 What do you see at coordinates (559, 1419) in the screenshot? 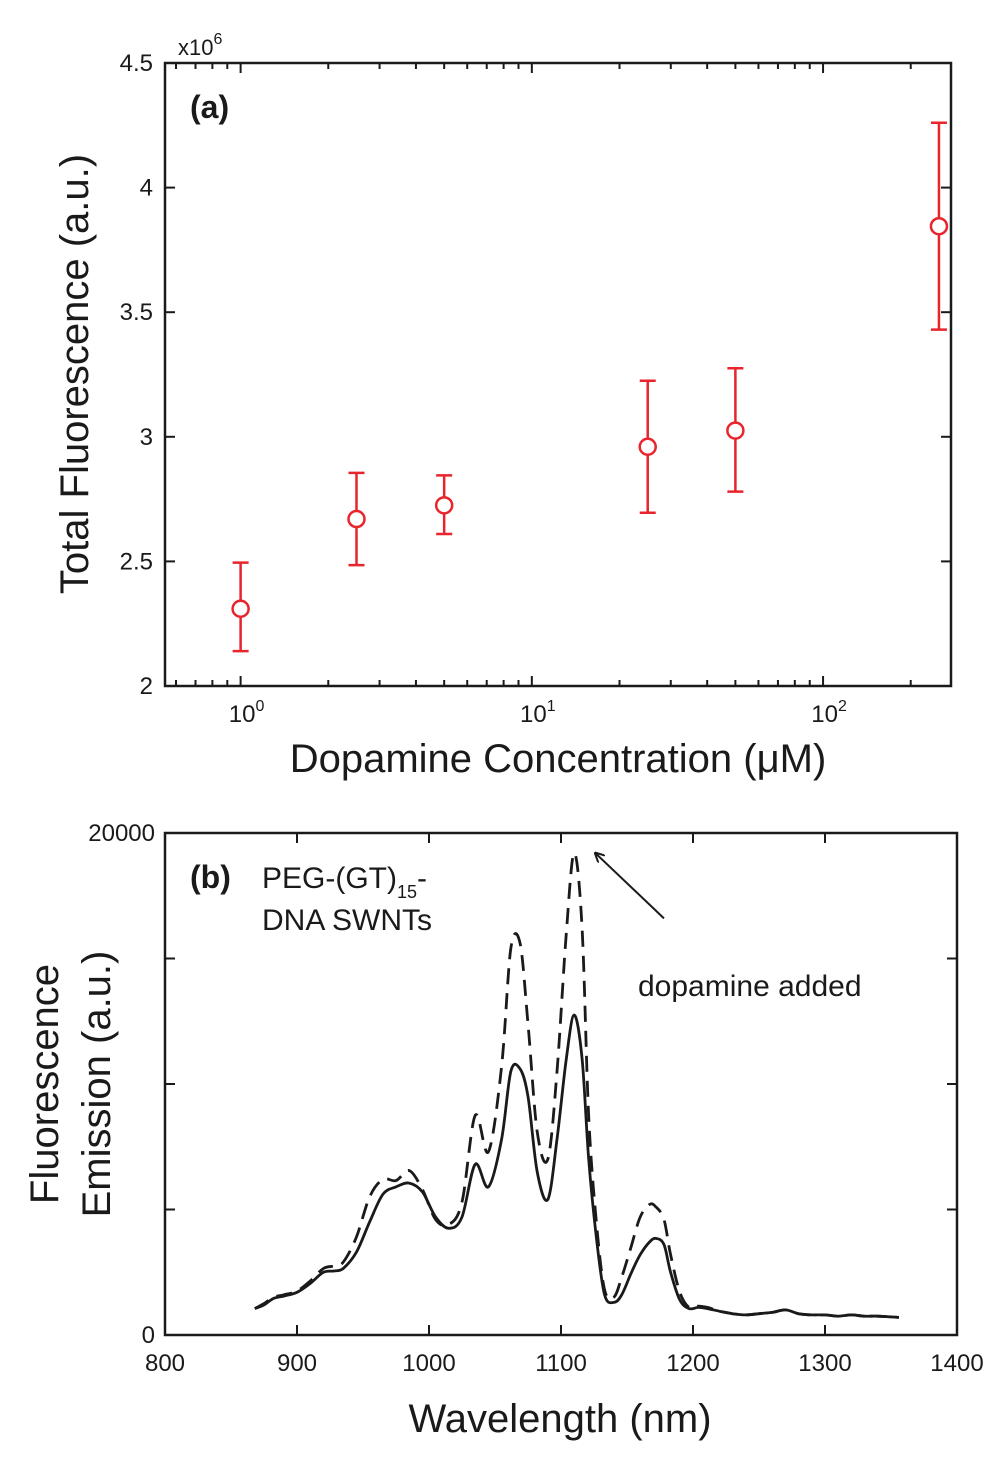
I see `panel-b-x-axis-label: Wavelength (nm)` at bounding box center [559, 1419].